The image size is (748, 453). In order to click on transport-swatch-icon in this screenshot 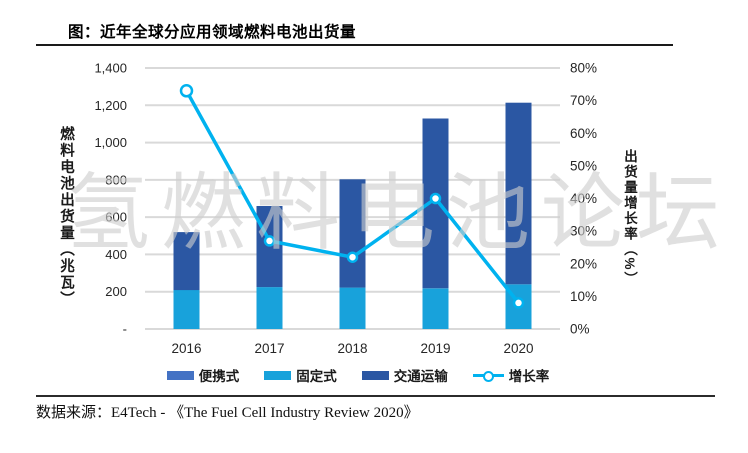, I will do `click(375, 375)`.